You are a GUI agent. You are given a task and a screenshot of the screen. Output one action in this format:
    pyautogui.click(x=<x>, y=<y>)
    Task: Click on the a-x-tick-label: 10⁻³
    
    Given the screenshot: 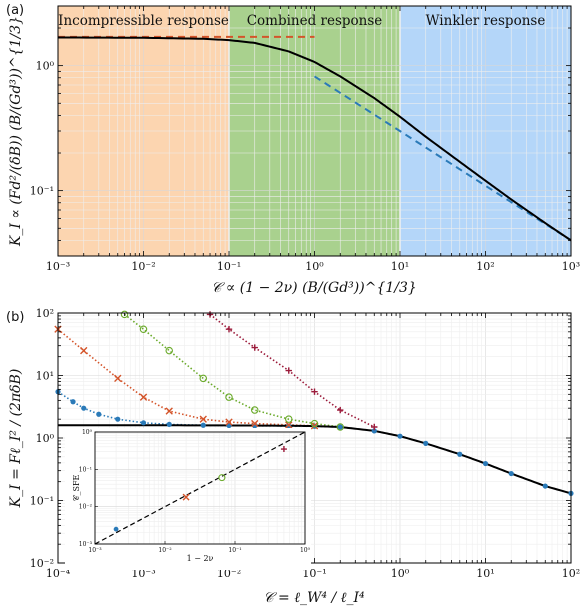 What is the action you would take?
    pyautogui.click(x=58, y=266)
    